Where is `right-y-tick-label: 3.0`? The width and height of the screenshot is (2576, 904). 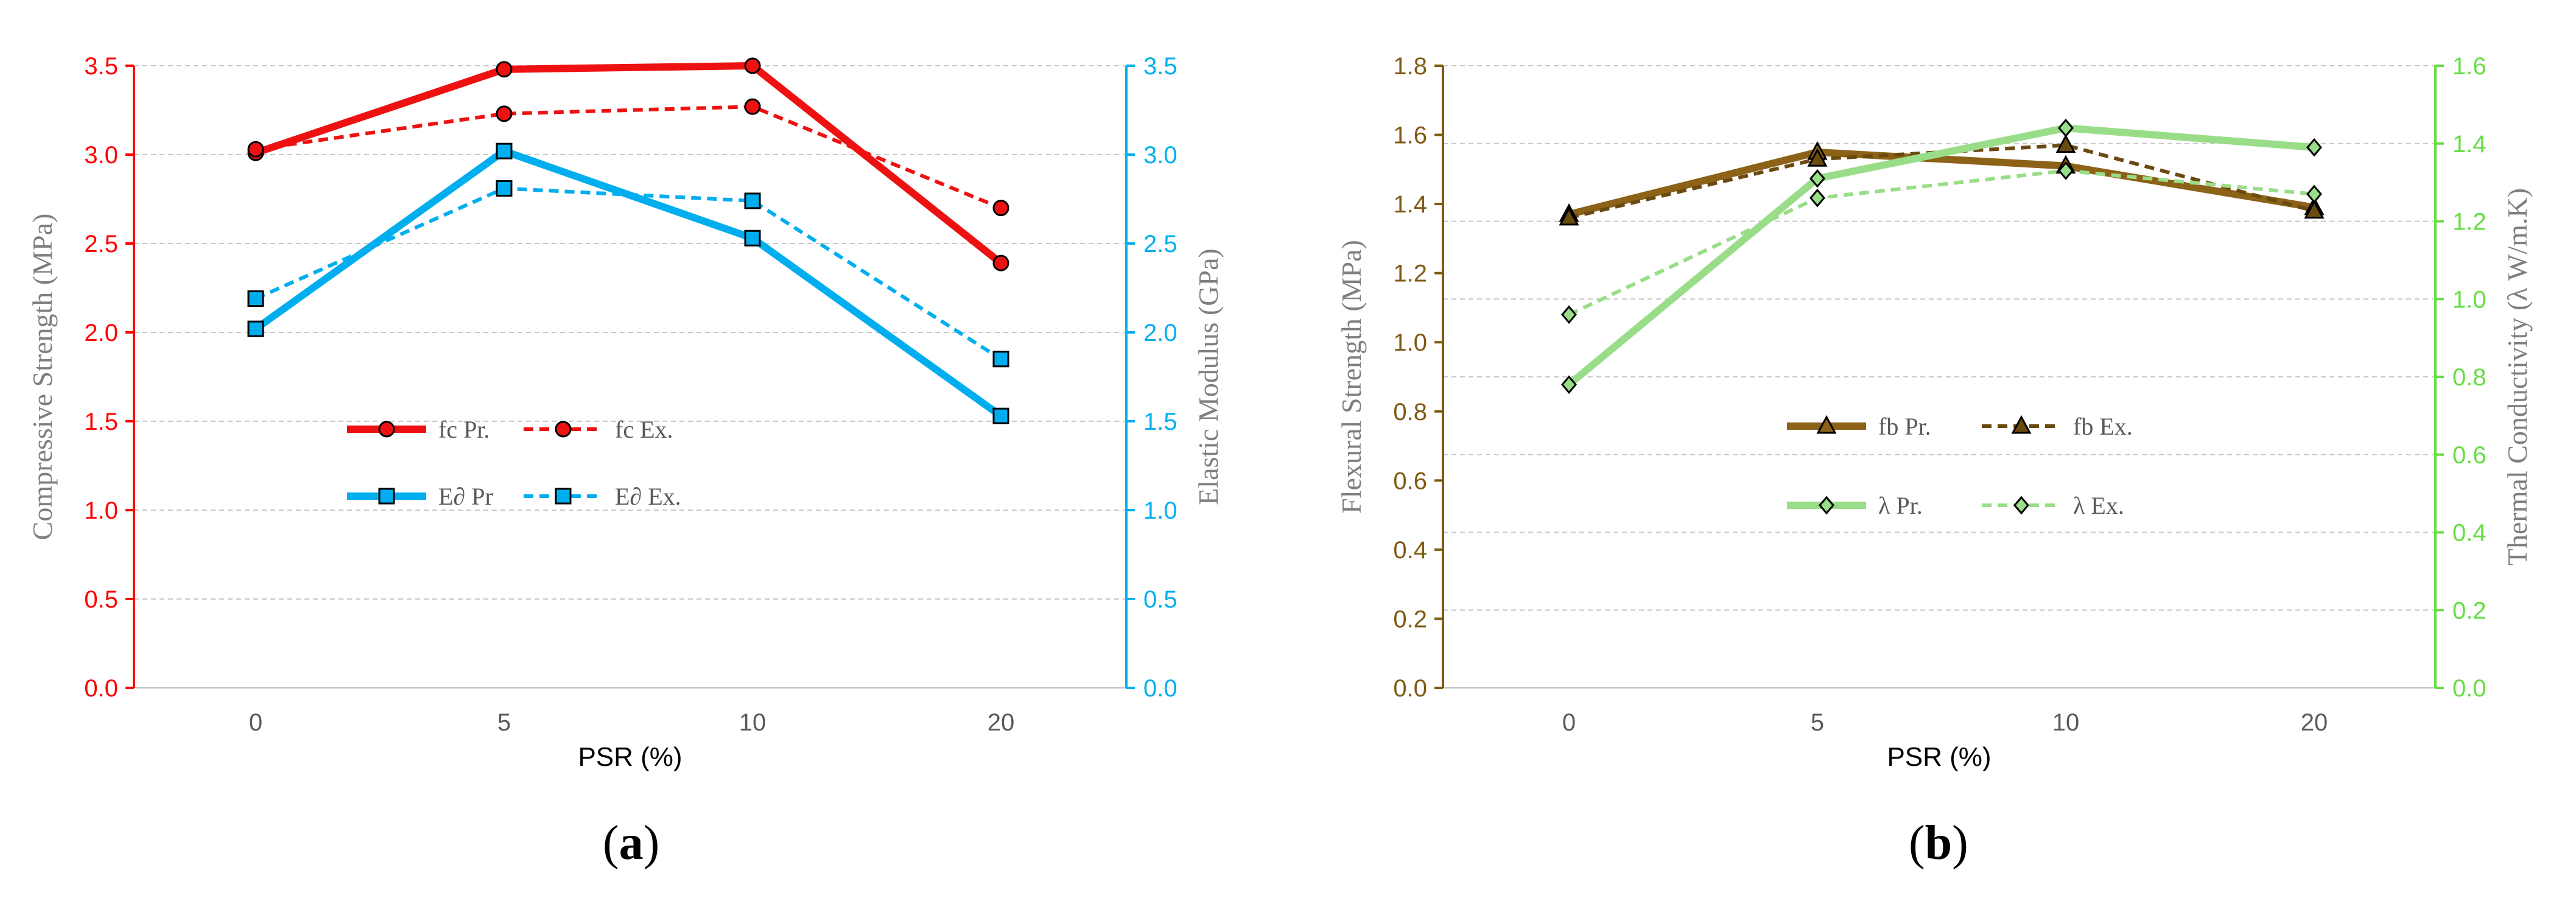 right-y-tick-label: 3.0 is located at coordinates (1160, 155).